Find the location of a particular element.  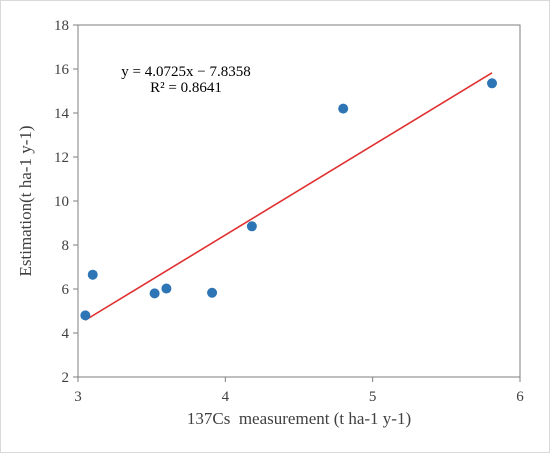

y-tick-label: 18 is located at coordinates (61, 26).